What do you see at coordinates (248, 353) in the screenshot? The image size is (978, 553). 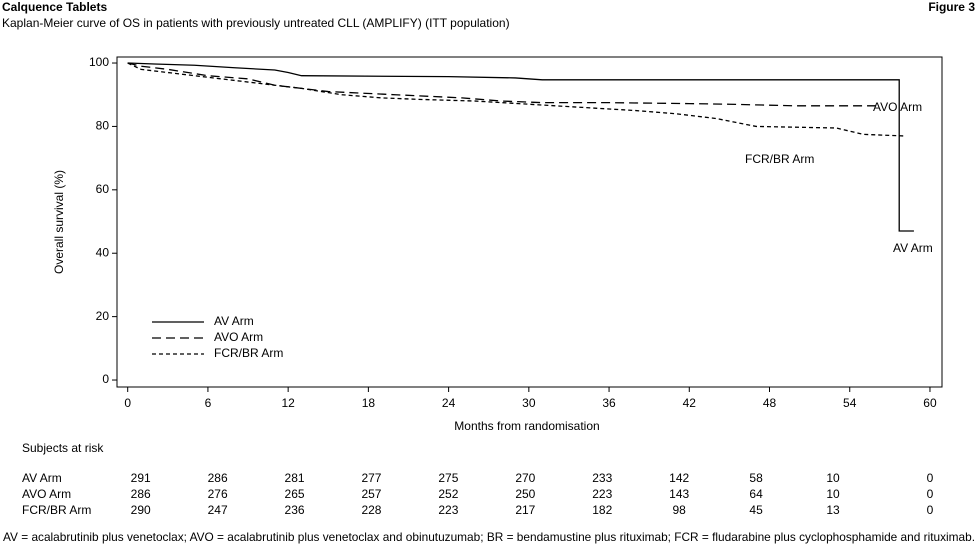 I see `legend-label: FCR/BR Arm` at bounding box center [248, 353].